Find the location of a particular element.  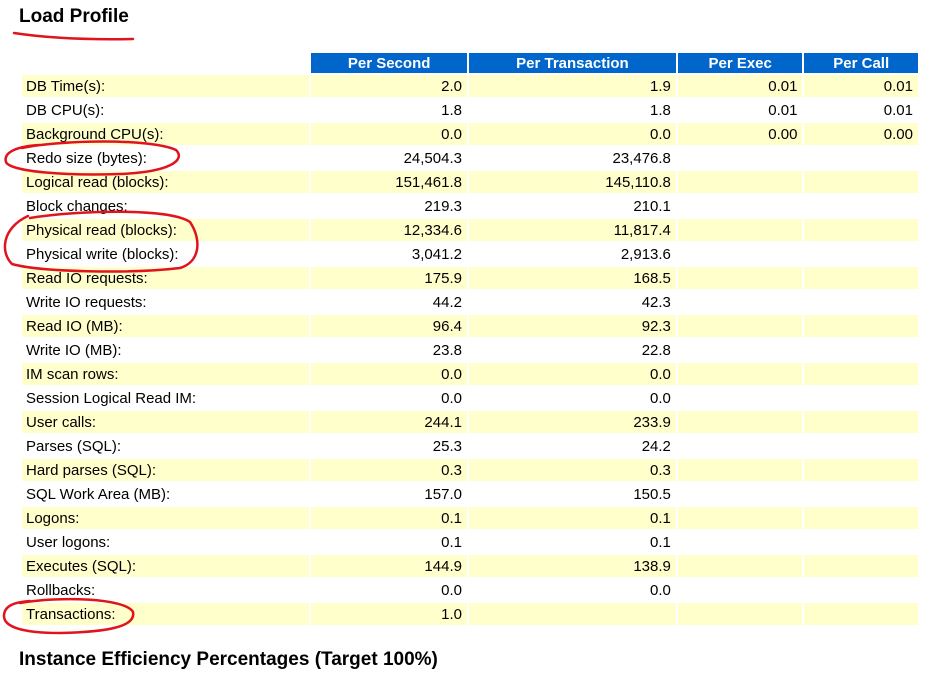

header-per-call: Per Call is located at coordinates (861, 63).